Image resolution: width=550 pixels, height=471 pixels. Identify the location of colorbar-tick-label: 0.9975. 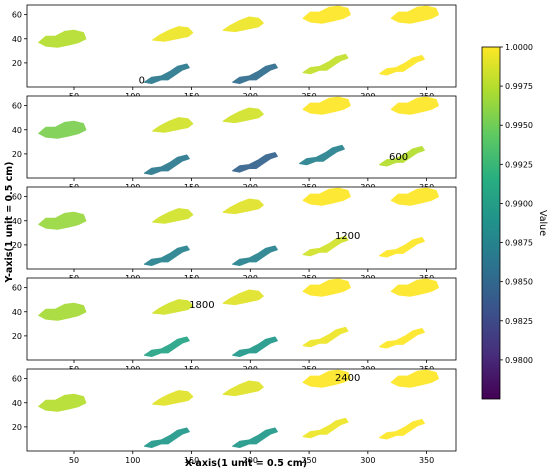
(519, 86).